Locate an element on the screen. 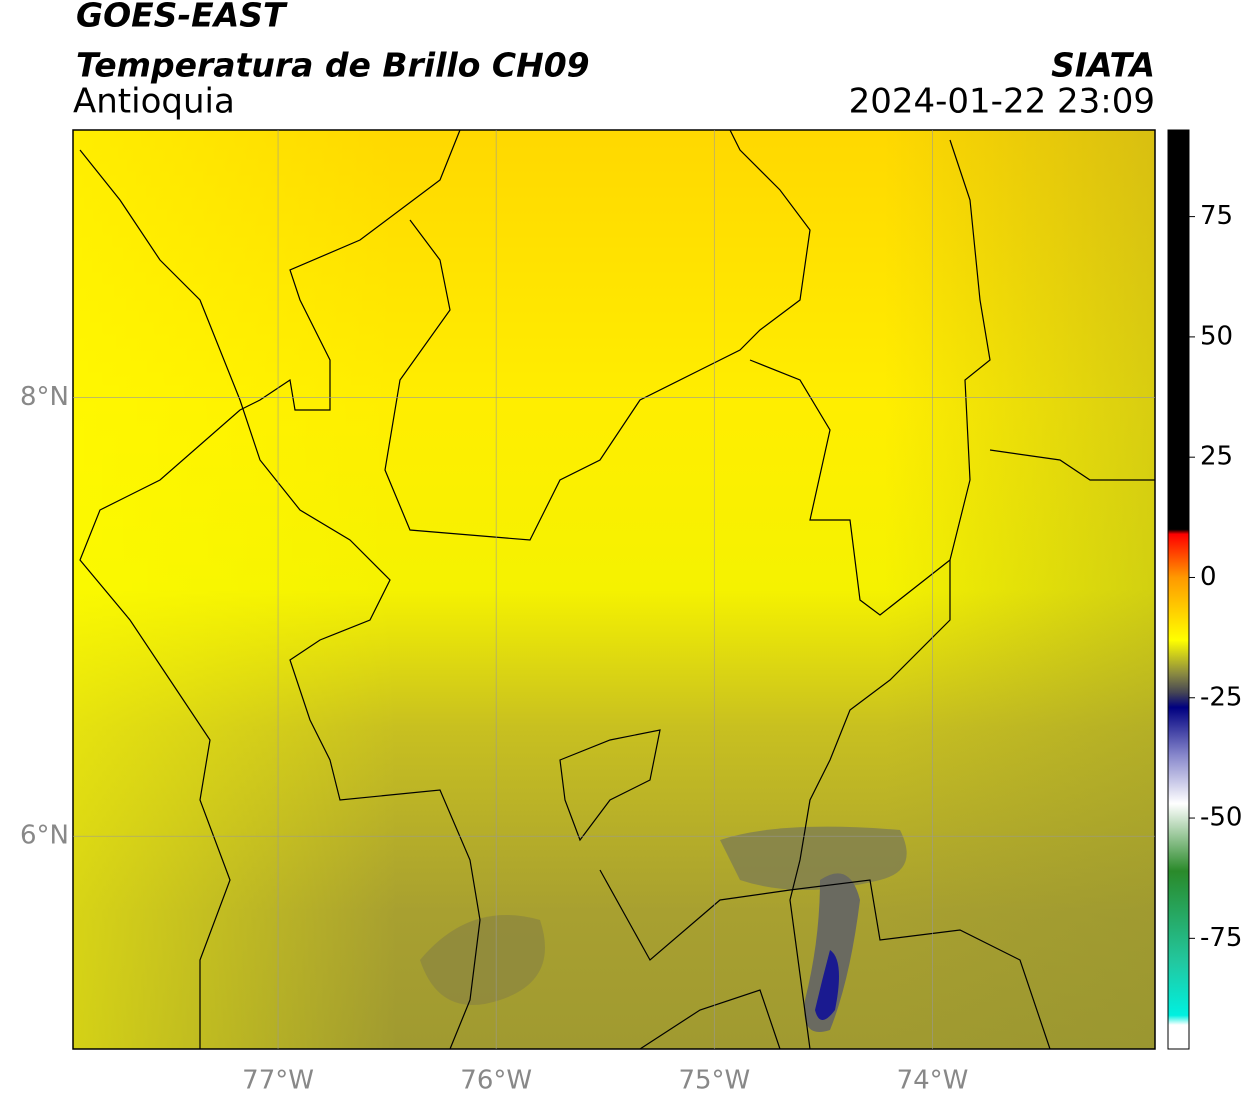  source: SIATA is located at coordinates (1103, 65).